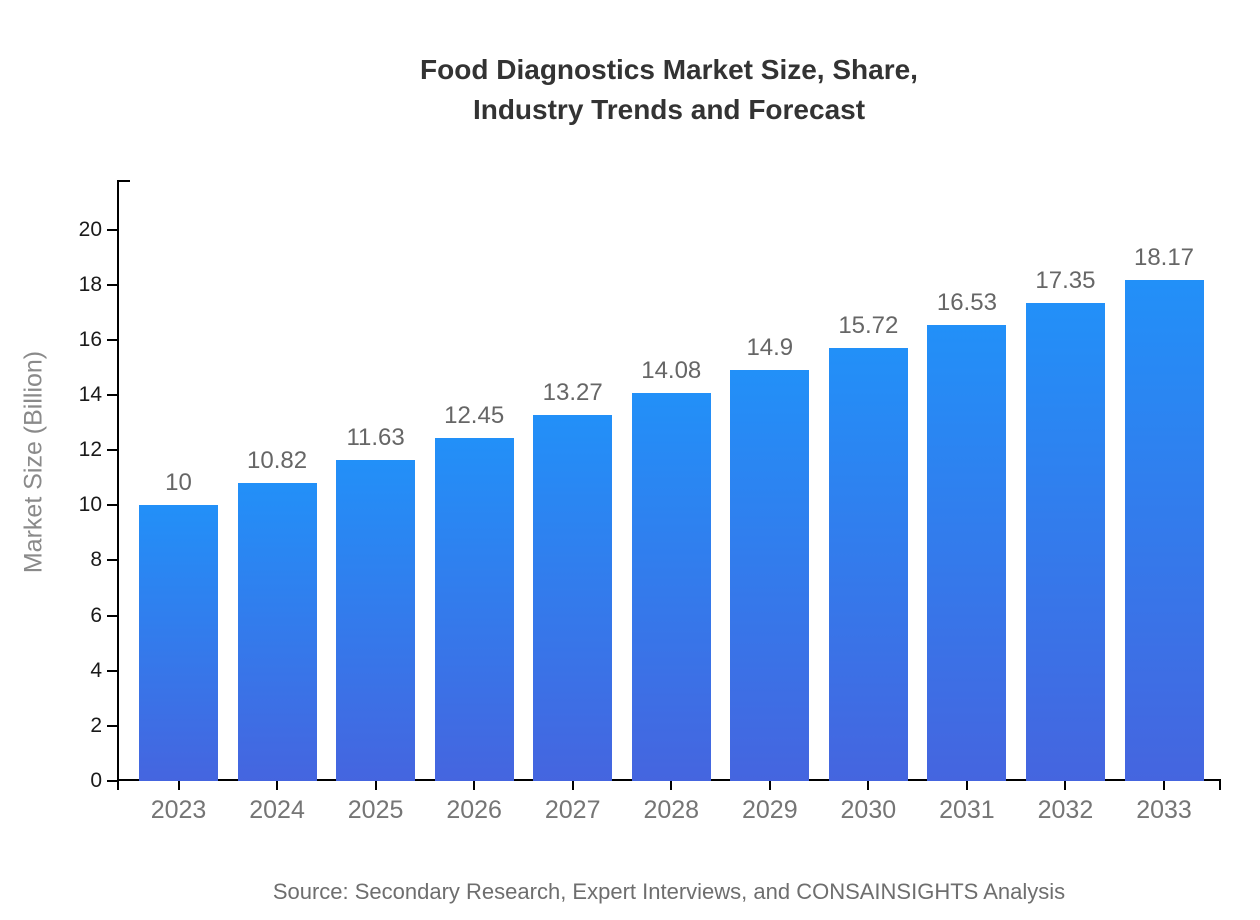  I want to click on bar-2028, so click(671, 586).